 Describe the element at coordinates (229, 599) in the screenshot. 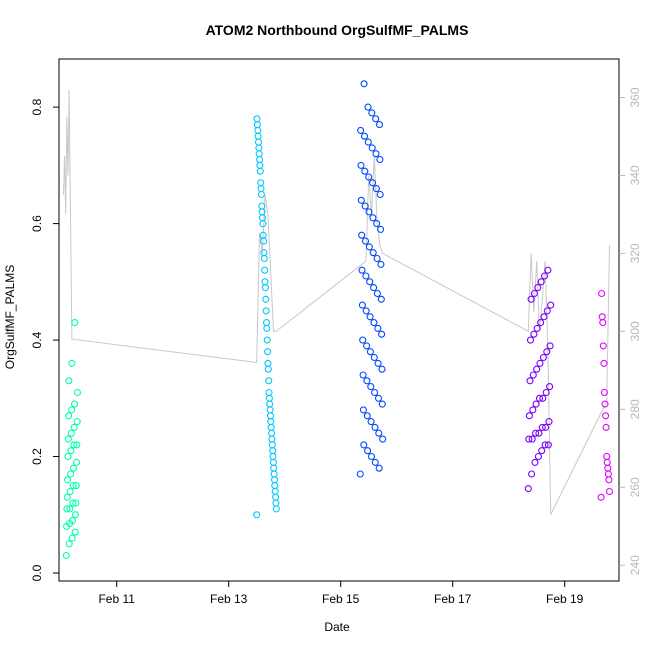

I see `x-tick-label: Feb 13` at that location.